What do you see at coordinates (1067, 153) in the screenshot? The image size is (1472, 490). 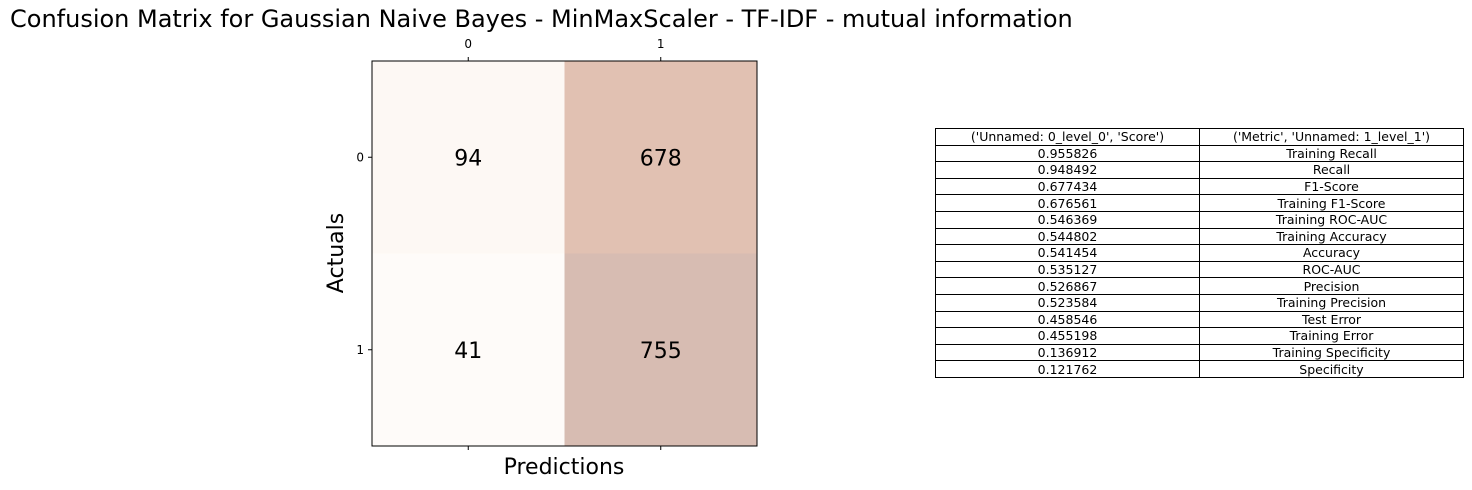 I see `score-cell: 0.955826` at bounding box center [1067, 153].